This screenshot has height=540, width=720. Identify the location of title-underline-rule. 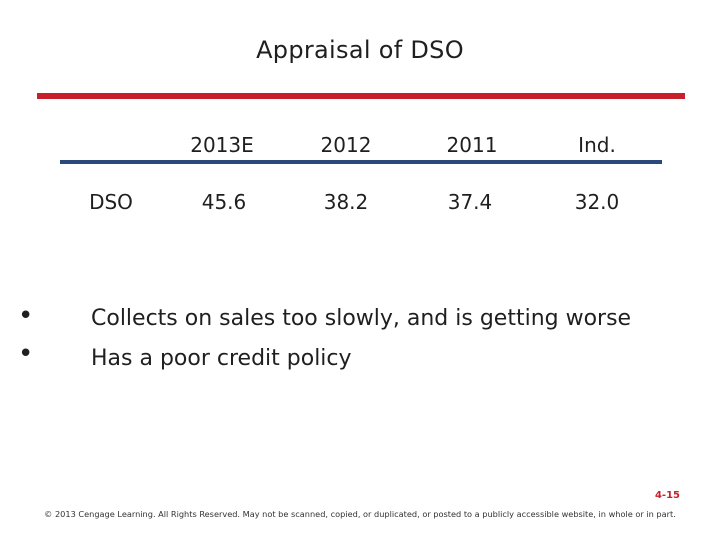
(361, 96).